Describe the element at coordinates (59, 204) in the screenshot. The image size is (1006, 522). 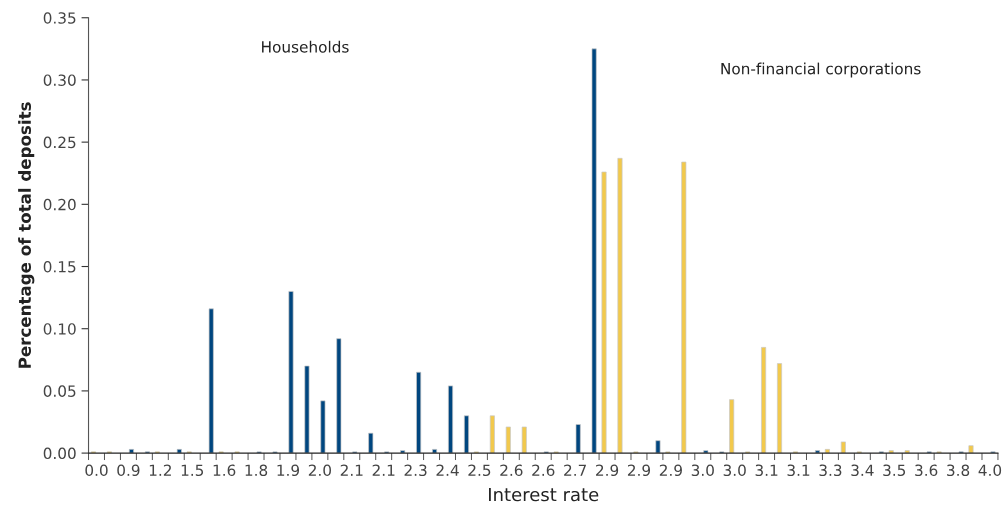
I see `y-tick-label: 0.20` at that location.